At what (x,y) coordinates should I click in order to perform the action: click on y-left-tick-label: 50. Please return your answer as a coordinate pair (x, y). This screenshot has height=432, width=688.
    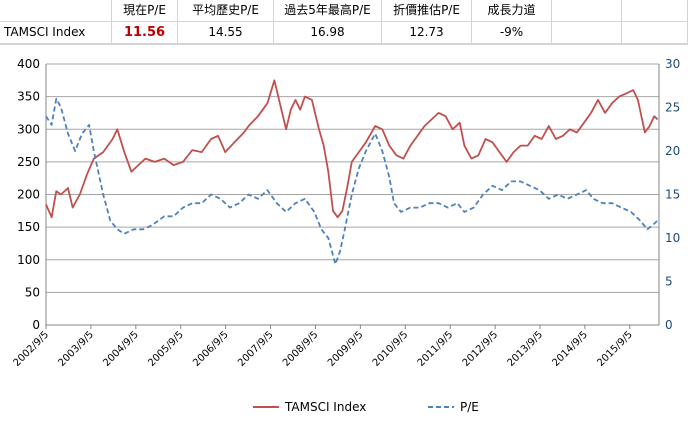
    Looking at the image, I should click on (32, 292).